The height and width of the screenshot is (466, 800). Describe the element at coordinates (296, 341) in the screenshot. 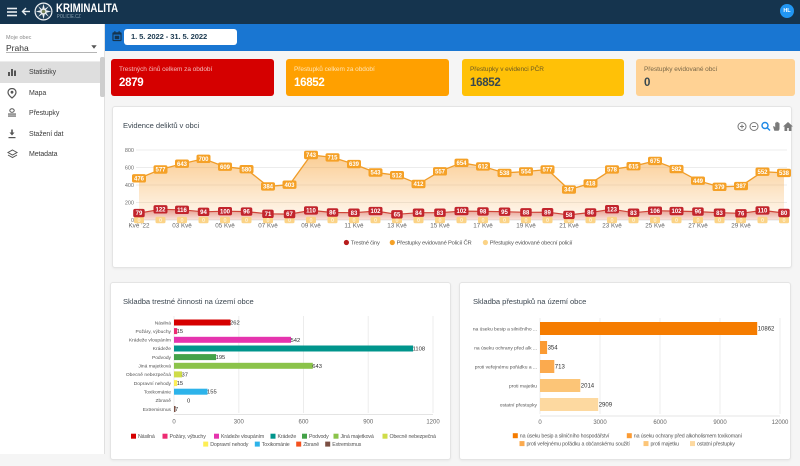

I see `svg-text: 542` at that location.